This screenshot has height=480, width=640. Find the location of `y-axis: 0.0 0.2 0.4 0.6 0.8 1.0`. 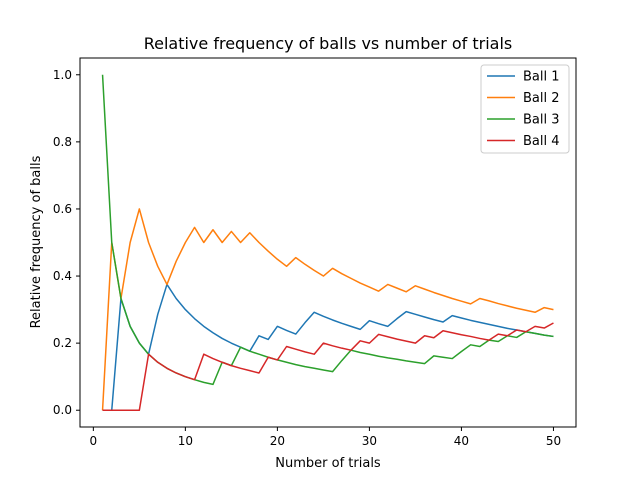

y-axis: 0.0 0.2 0.4 0.6 0.8 1.0 is located at coordinates (66, 242).